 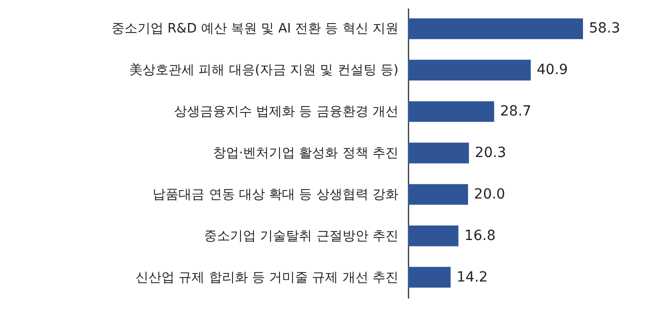 I want to click on y-tick-label: 상생금융지수 법제화 등 금융환경 개선, so click(x=286, y=112).